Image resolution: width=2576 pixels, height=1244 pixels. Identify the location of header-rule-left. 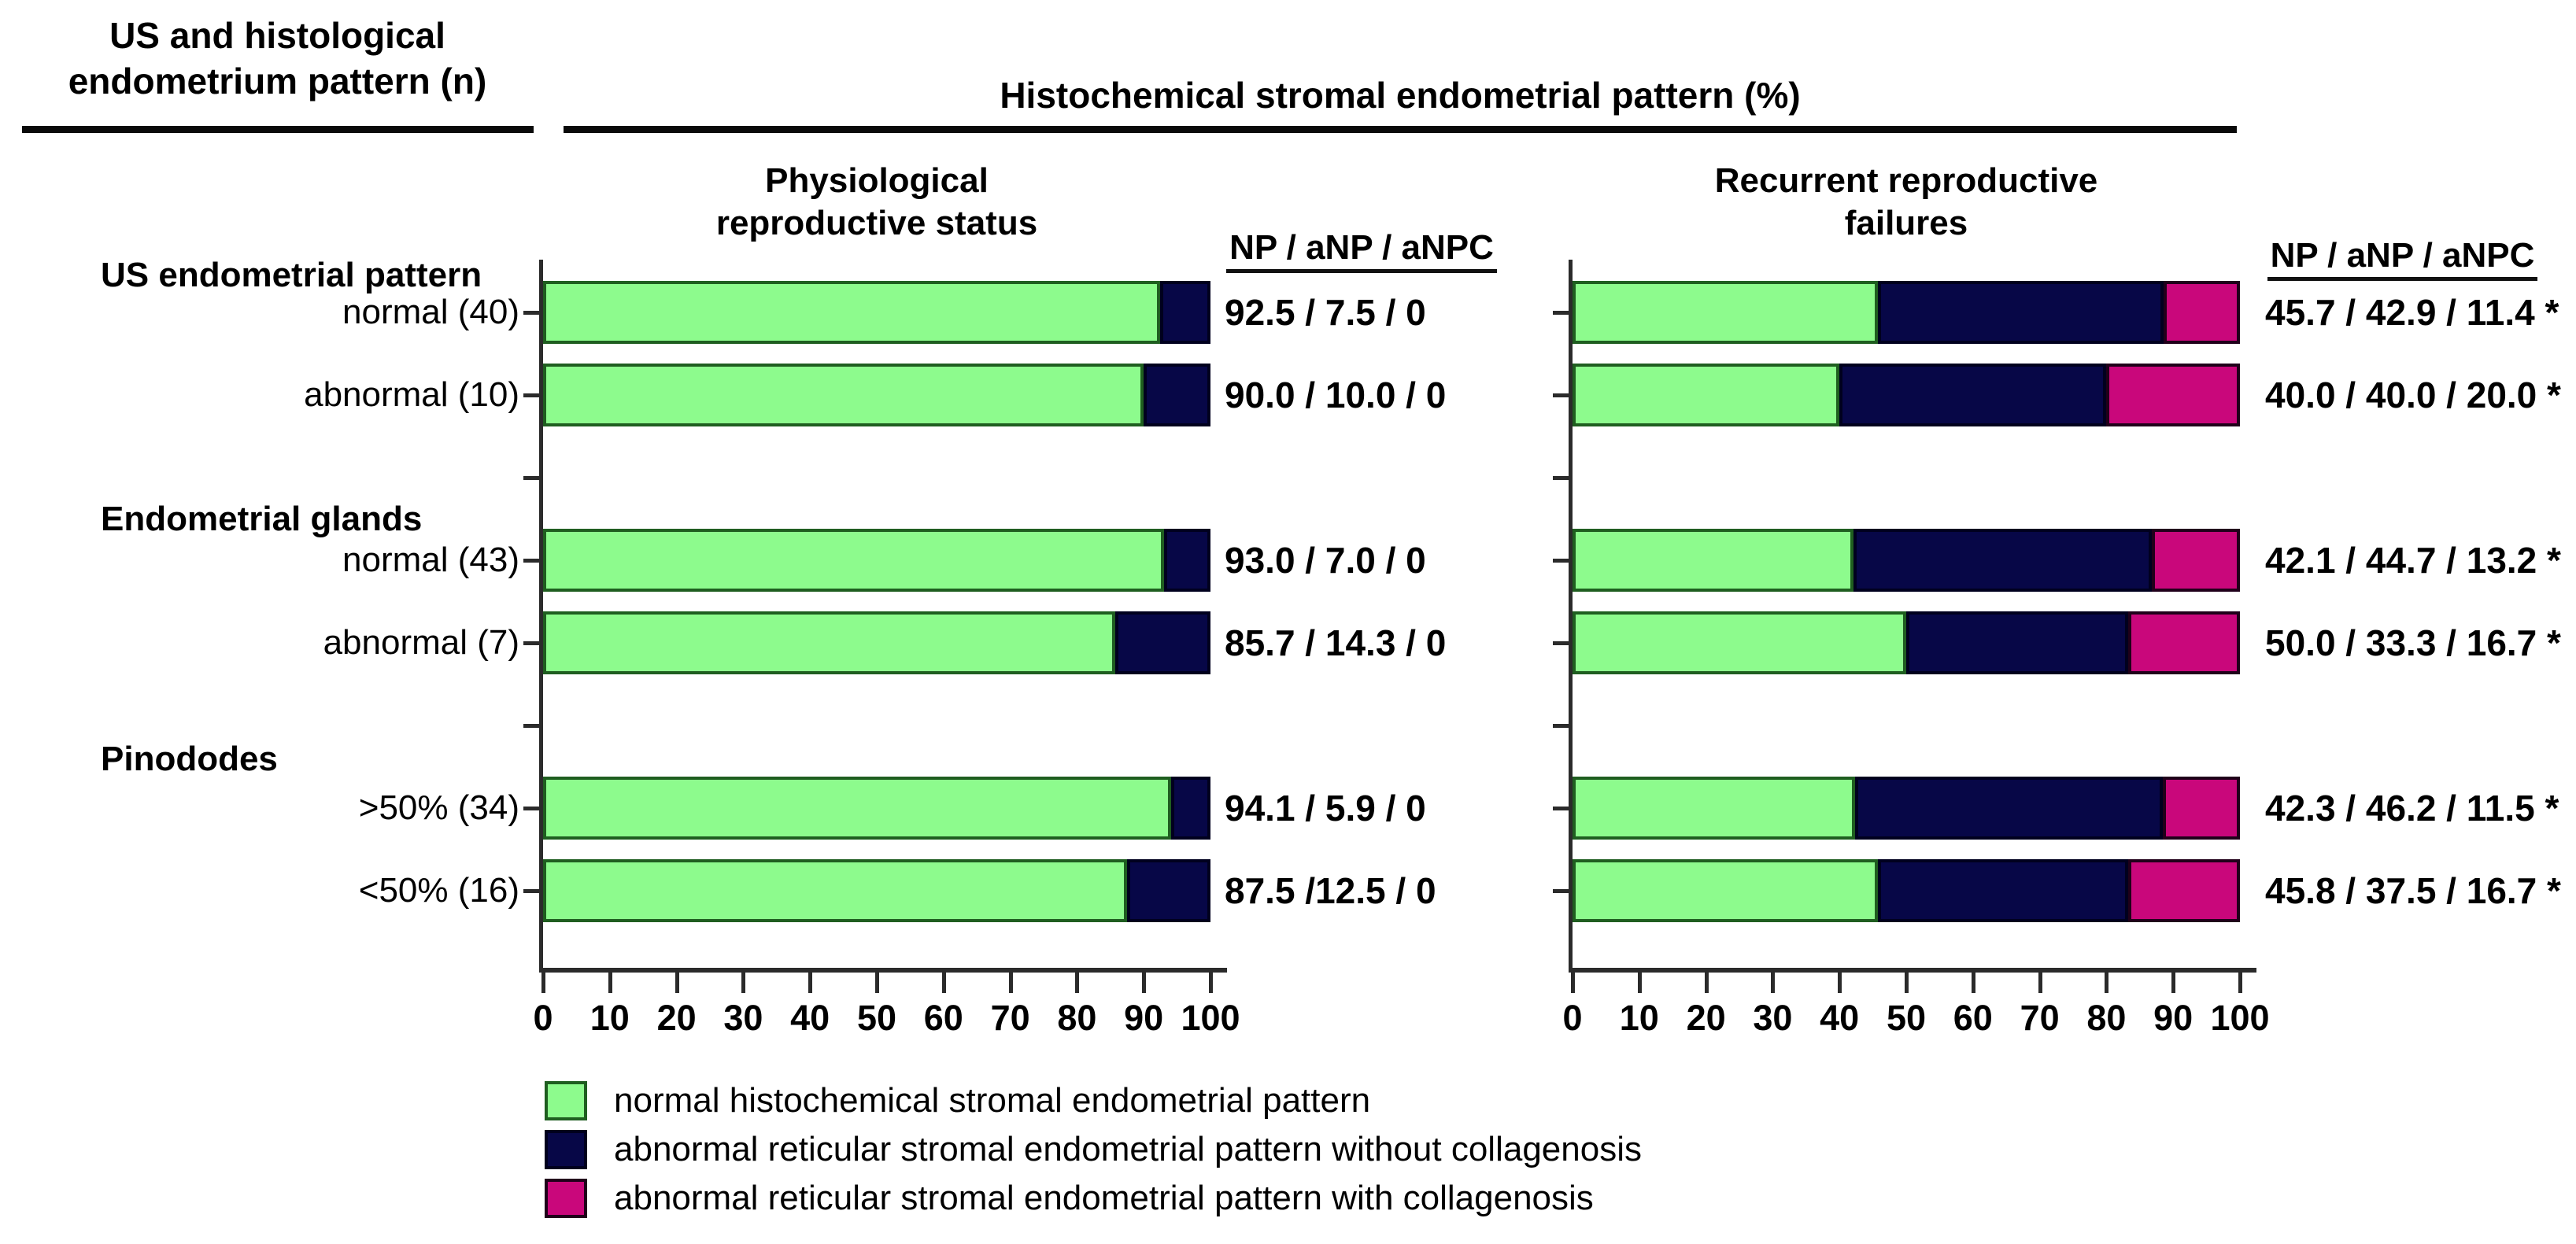
(278, 129).